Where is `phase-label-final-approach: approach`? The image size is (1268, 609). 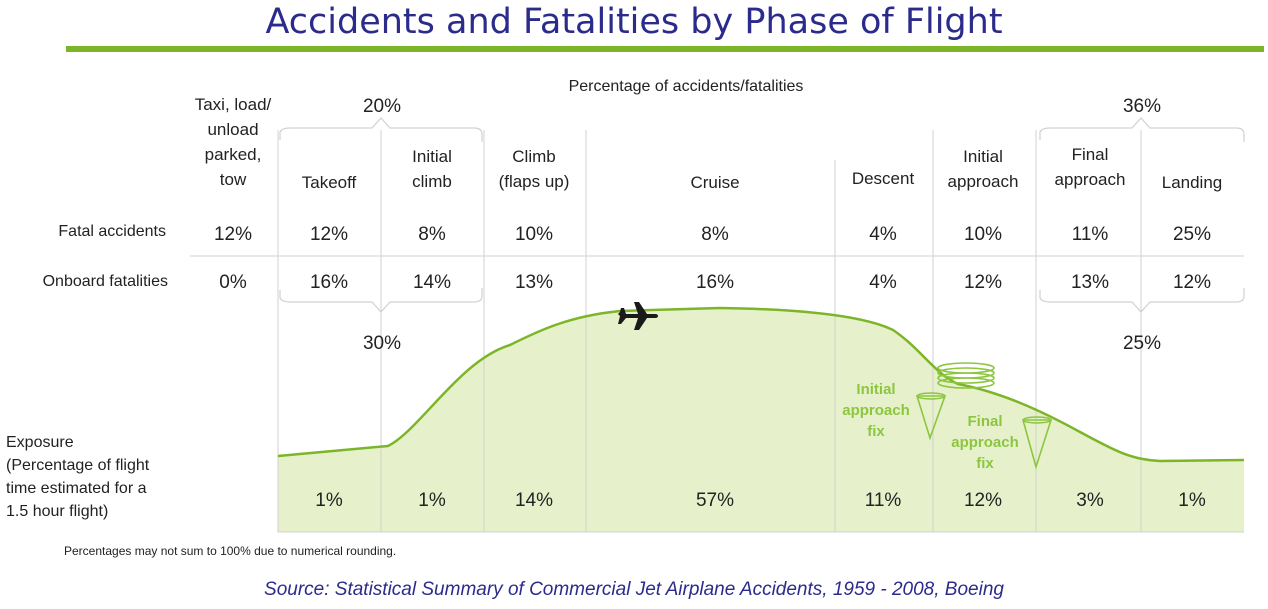 phase-label-final-approach: approach is located at coordinates (1090, 179).